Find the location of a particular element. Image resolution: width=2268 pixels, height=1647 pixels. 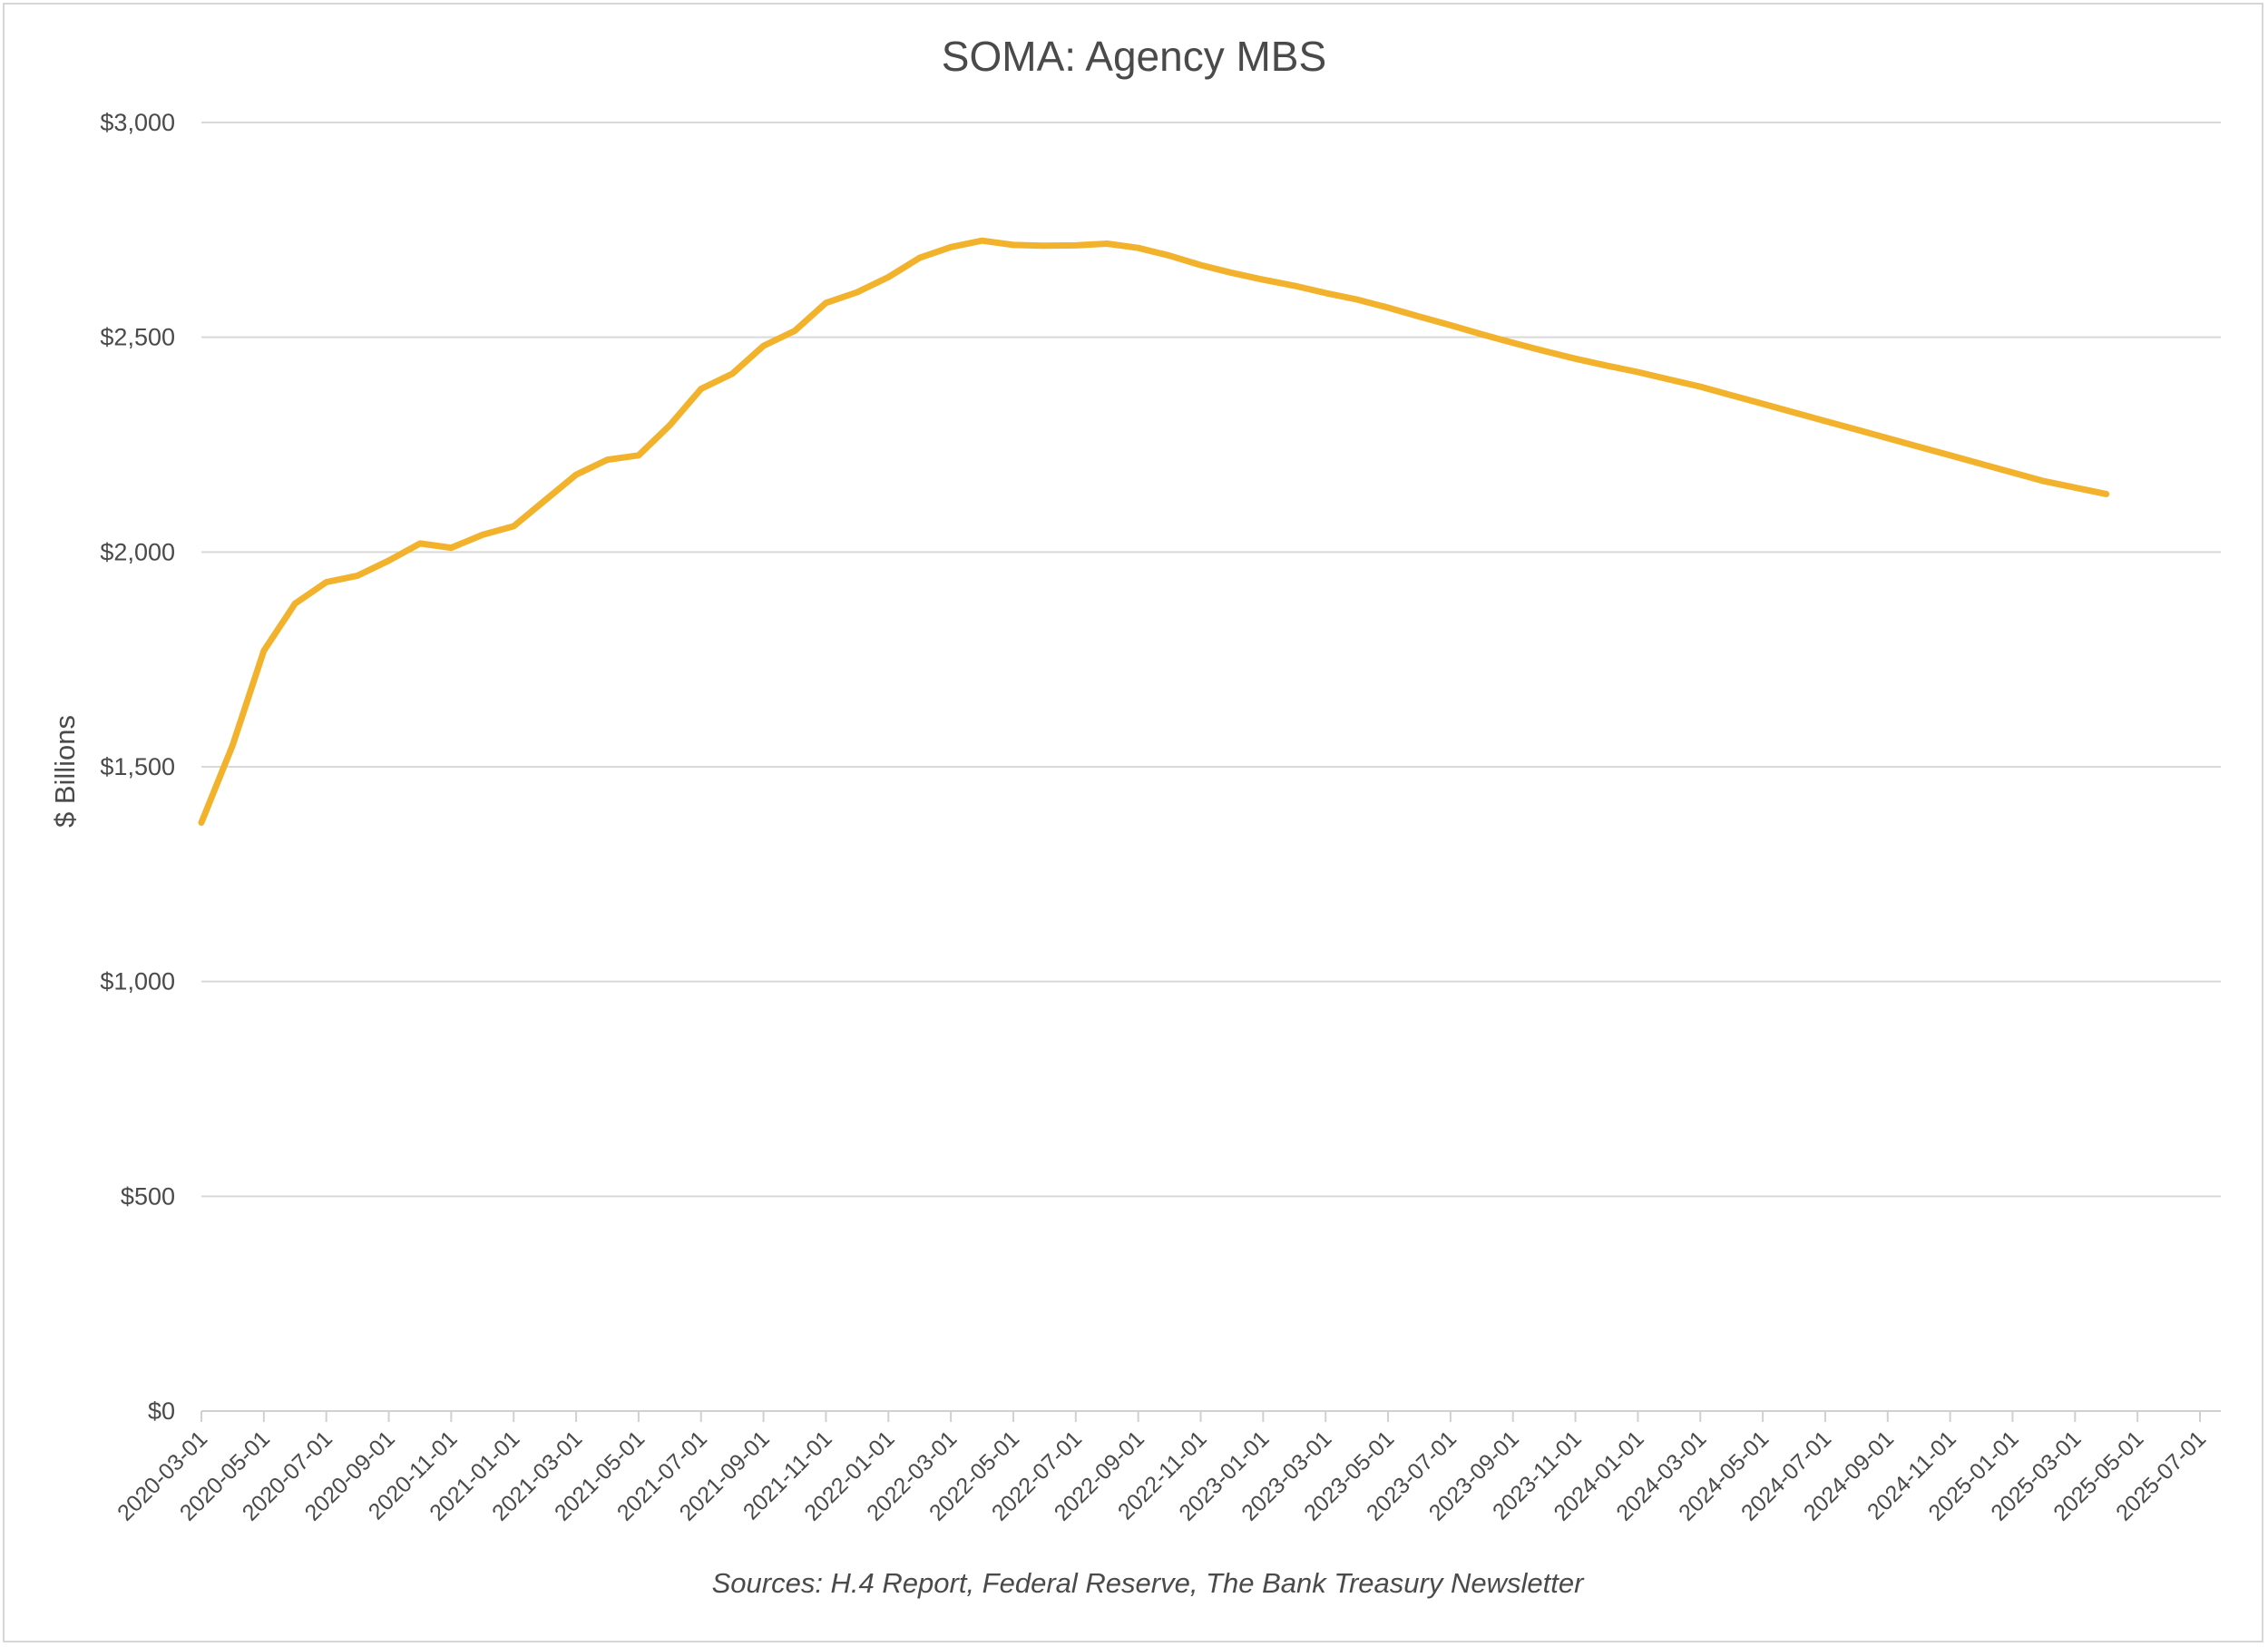

y-tick-label: $500 is located at coordinates (148, 1196).